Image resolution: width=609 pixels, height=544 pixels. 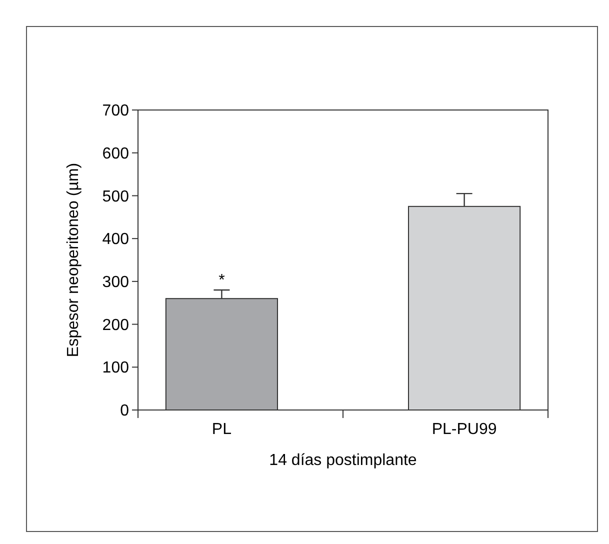 What do you see at coordinates (116, 197) in the screenshot?
I see `y-tick-label: 500` at bounding box center [116, 197].